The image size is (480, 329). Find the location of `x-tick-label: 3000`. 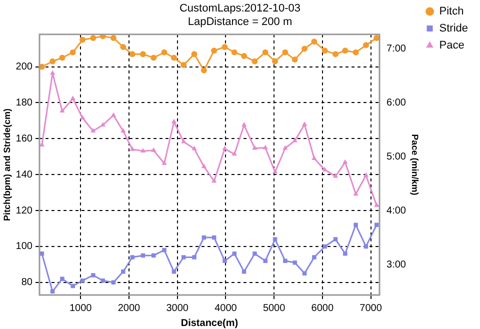

x-tick-label: 3000 is located at coordinates (177, 308).